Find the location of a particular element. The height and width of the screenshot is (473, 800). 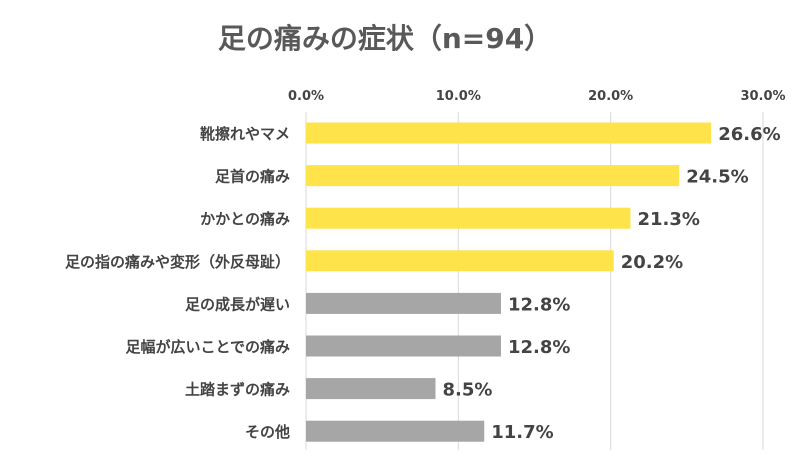

category-label: かかとの痛み is located at coordinates (245, 219).